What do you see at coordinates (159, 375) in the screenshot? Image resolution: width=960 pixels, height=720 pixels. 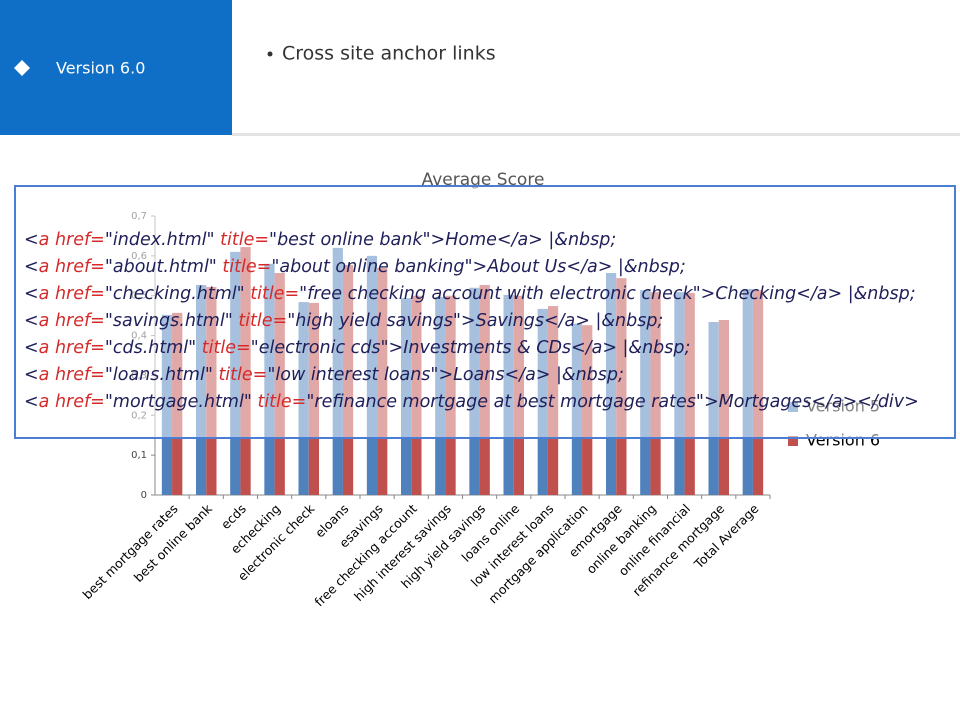 I see `code-token: "loans.html"` at bounding box center [159, 375].